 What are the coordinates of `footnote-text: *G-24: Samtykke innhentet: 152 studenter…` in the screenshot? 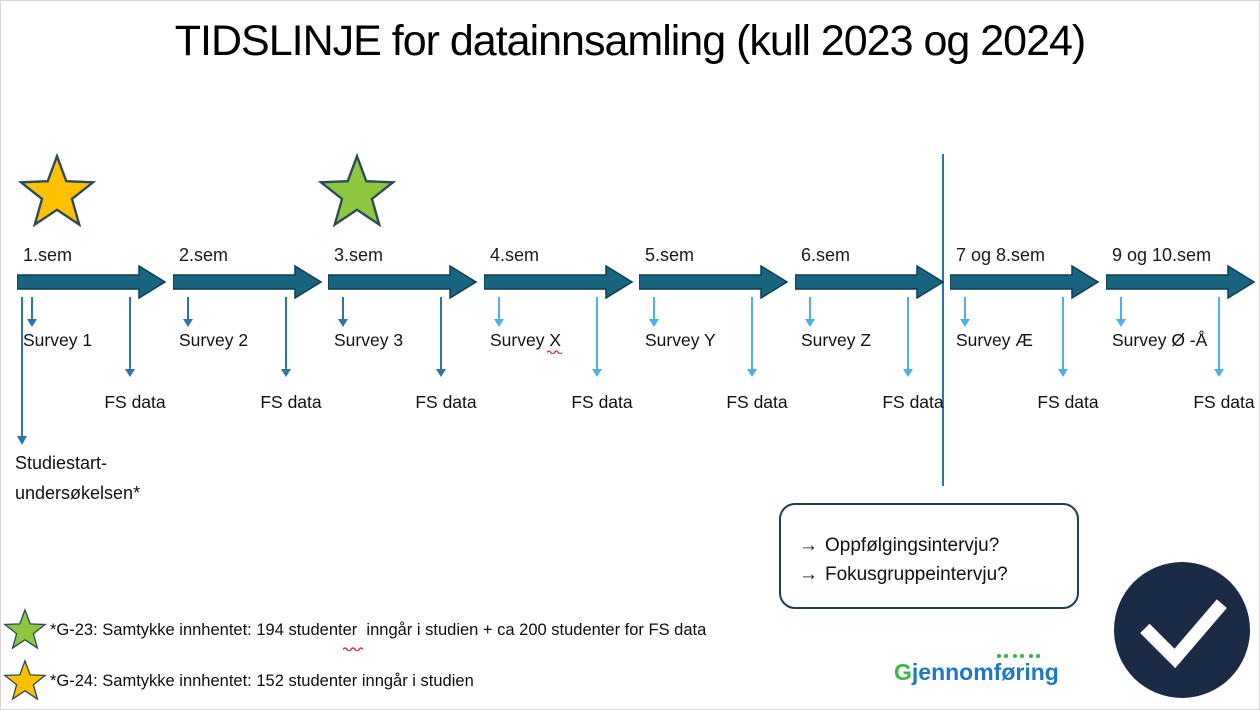 It's located at (262, 681).